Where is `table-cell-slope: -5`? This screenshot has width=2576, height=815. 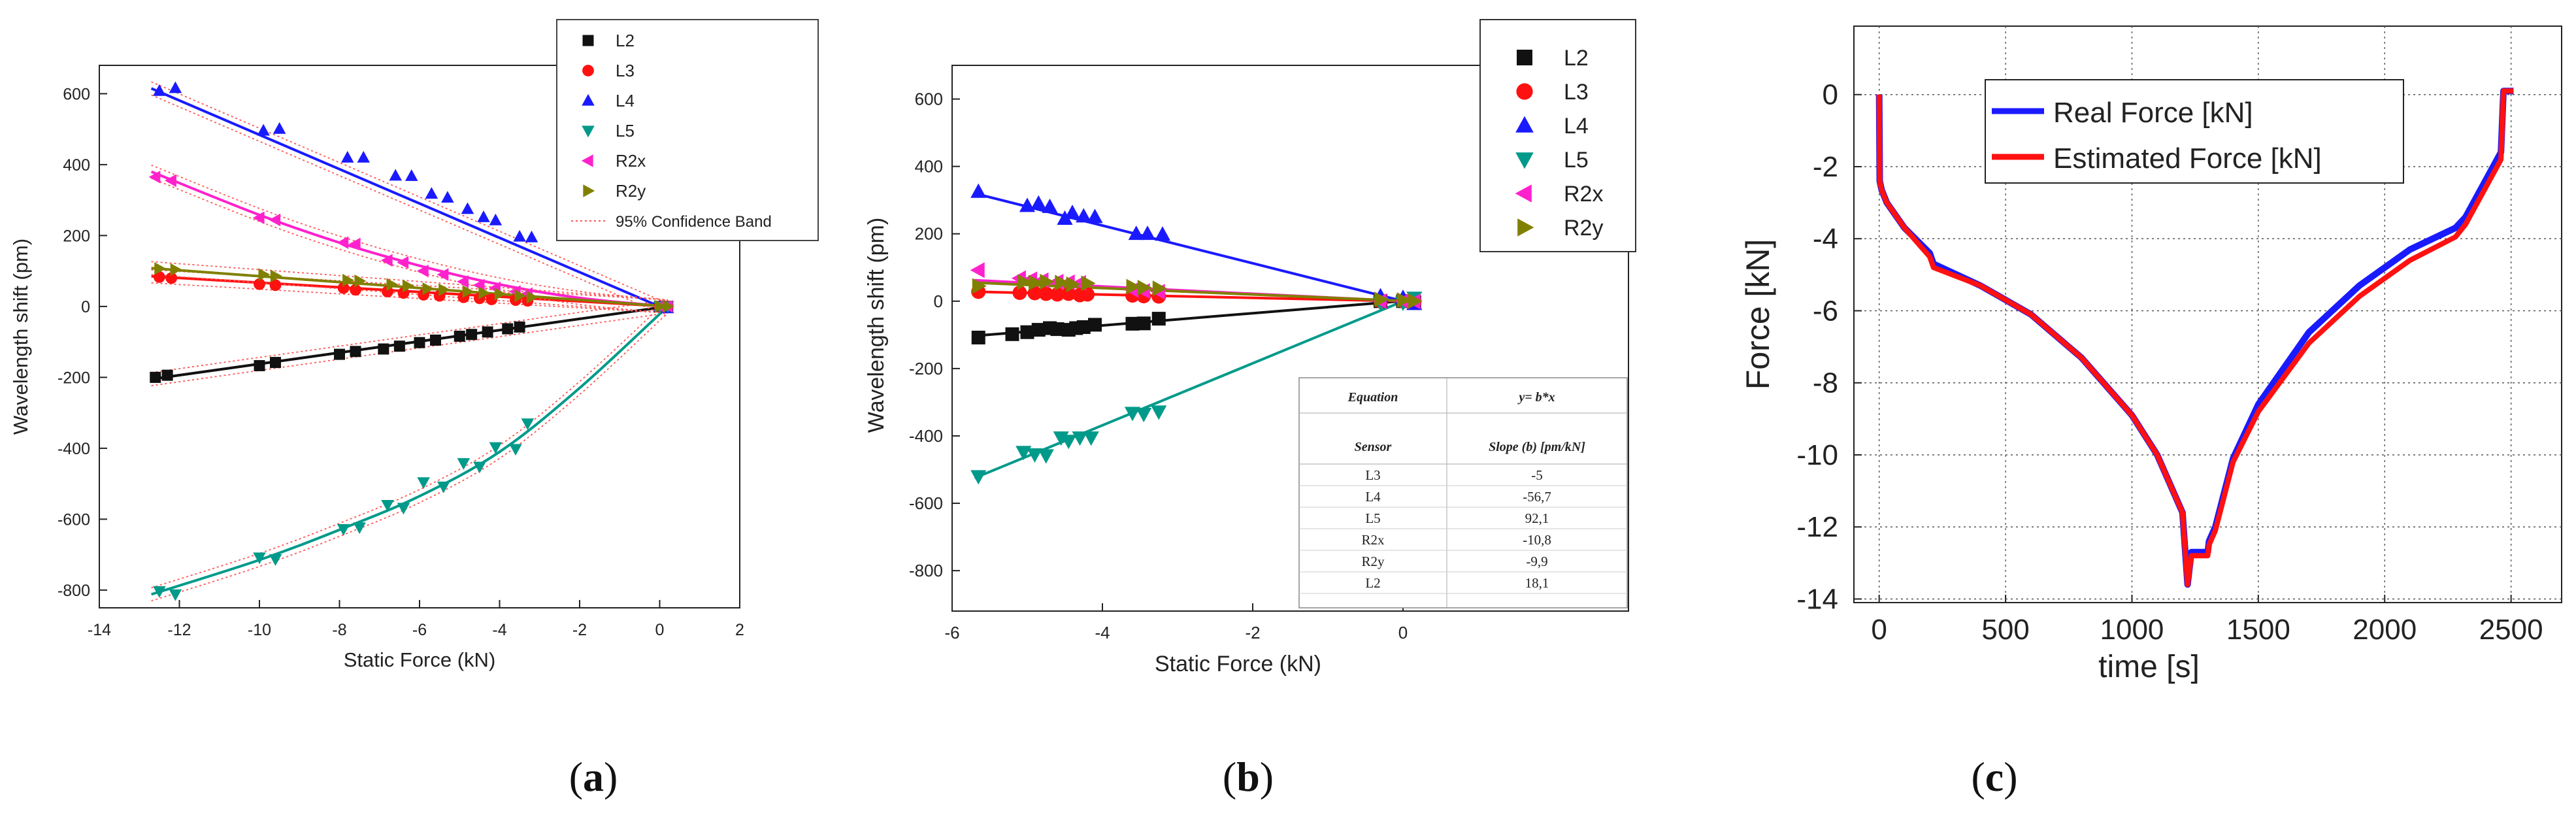
table-cell-slope: -5 is located at coordinates (1537, 475).